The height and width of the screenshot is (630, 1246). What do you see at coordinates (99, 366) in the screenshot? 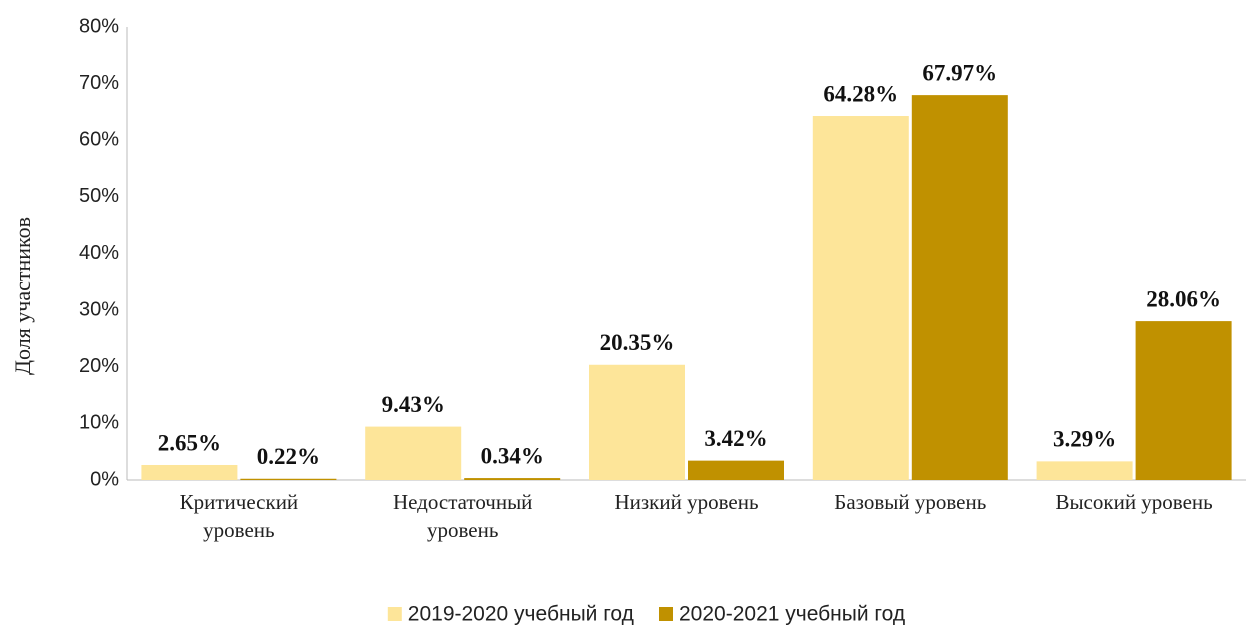
I see `y-tick-label: 20%` at bounding box center [99, 366].